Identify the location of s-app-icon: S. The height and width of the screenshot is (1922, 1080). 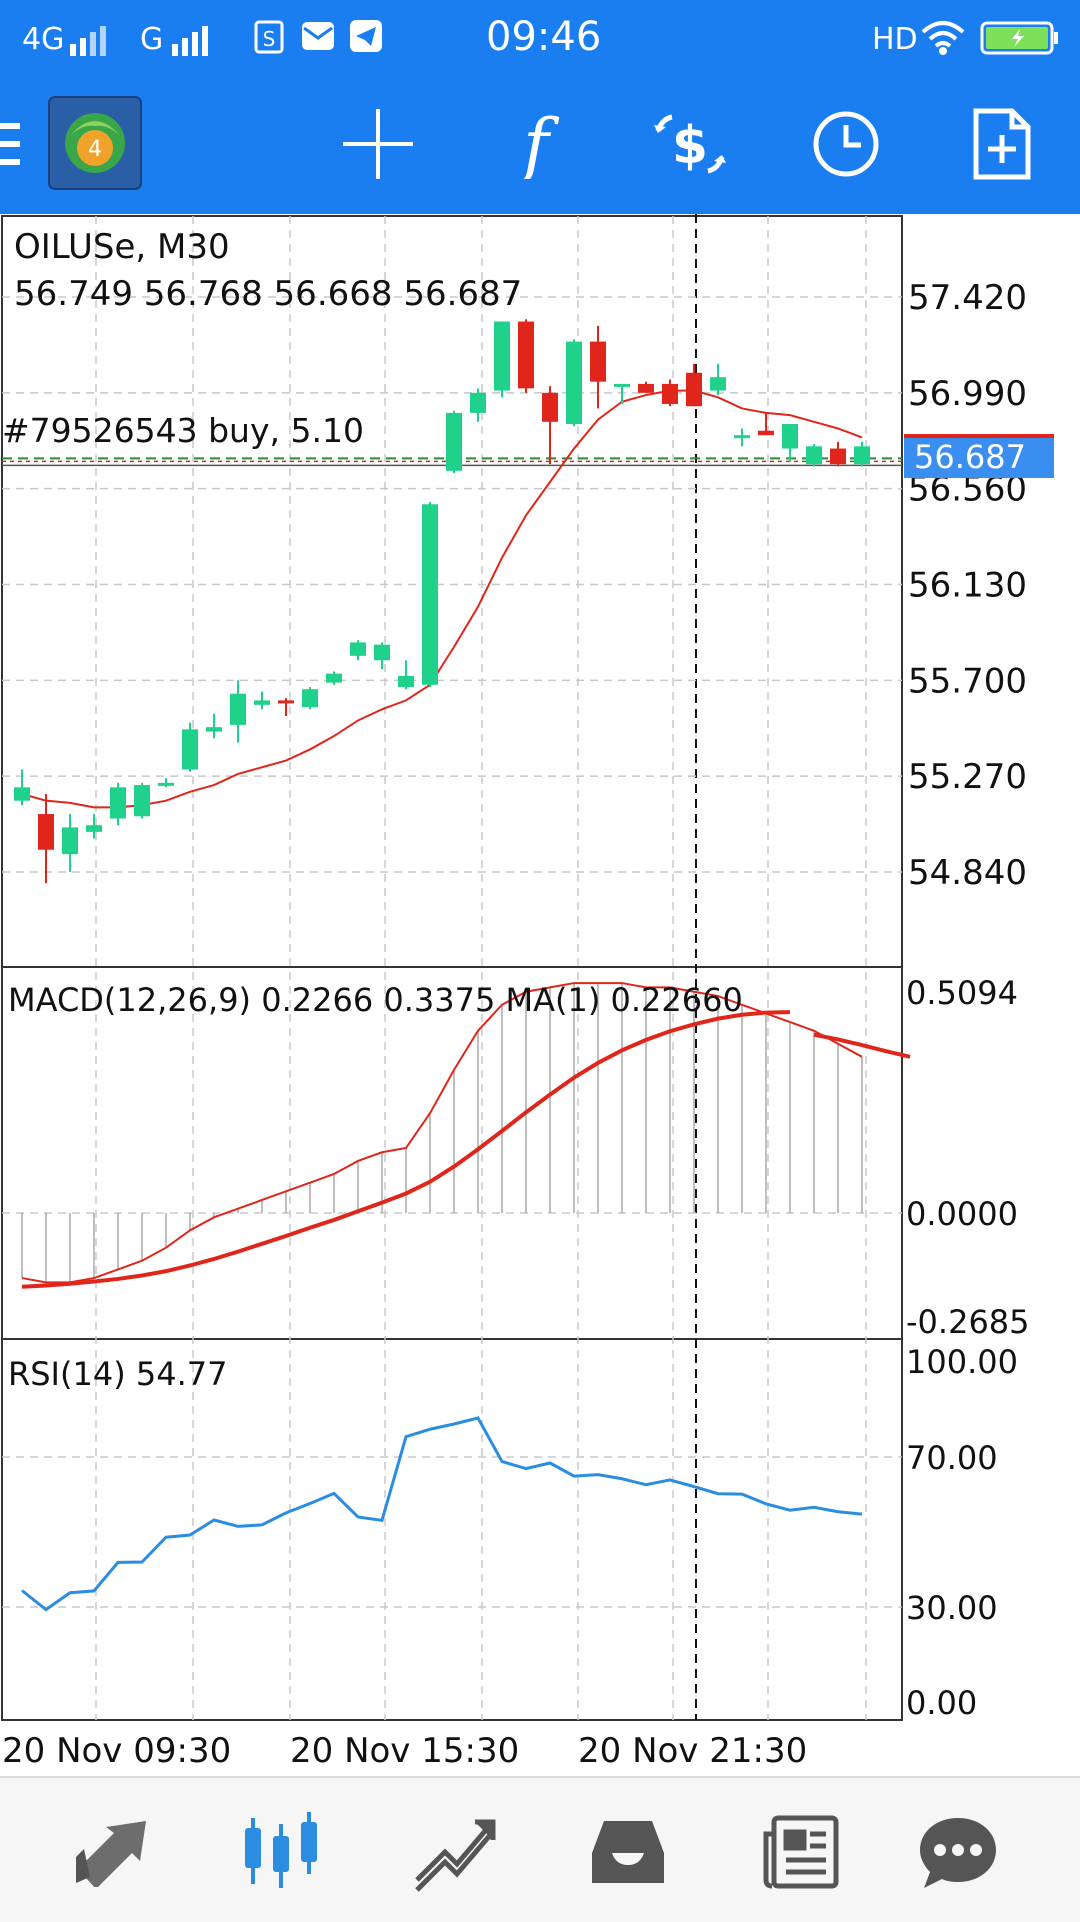
(269, 37).